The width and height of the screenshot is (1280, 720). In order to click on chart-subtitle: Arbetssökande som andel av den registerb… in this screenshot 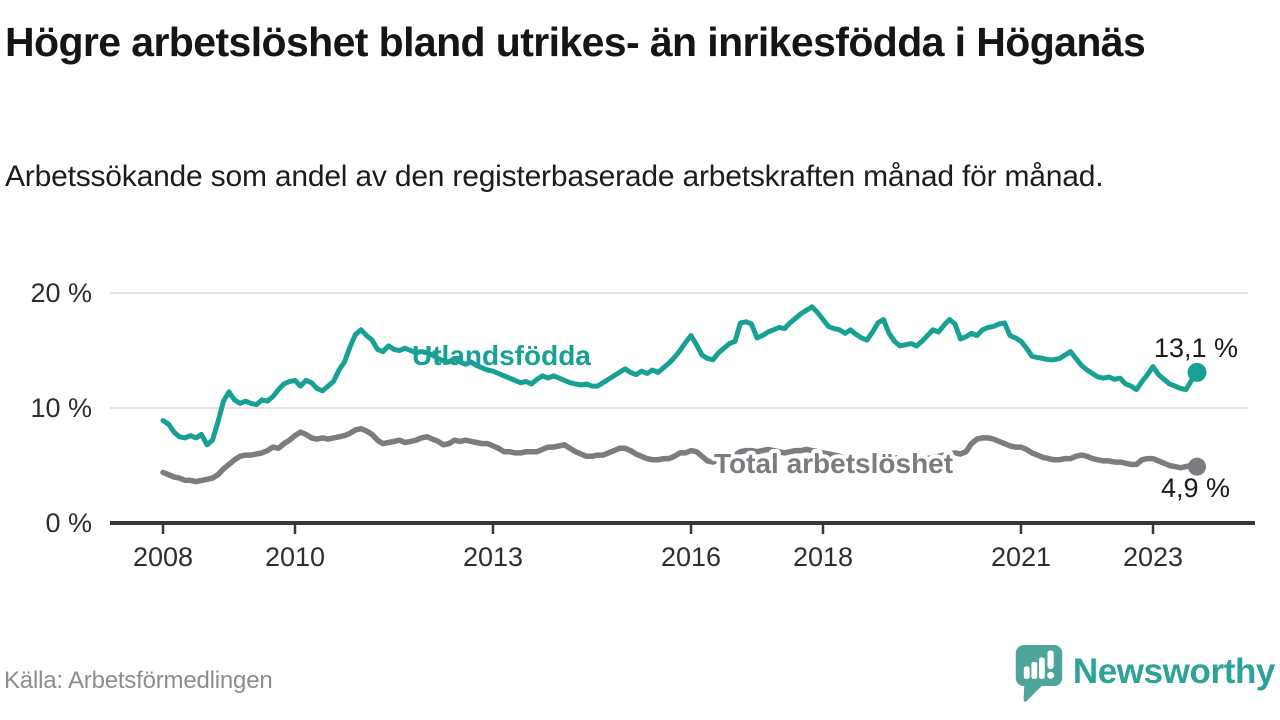, I will do `click(554, 176)`.